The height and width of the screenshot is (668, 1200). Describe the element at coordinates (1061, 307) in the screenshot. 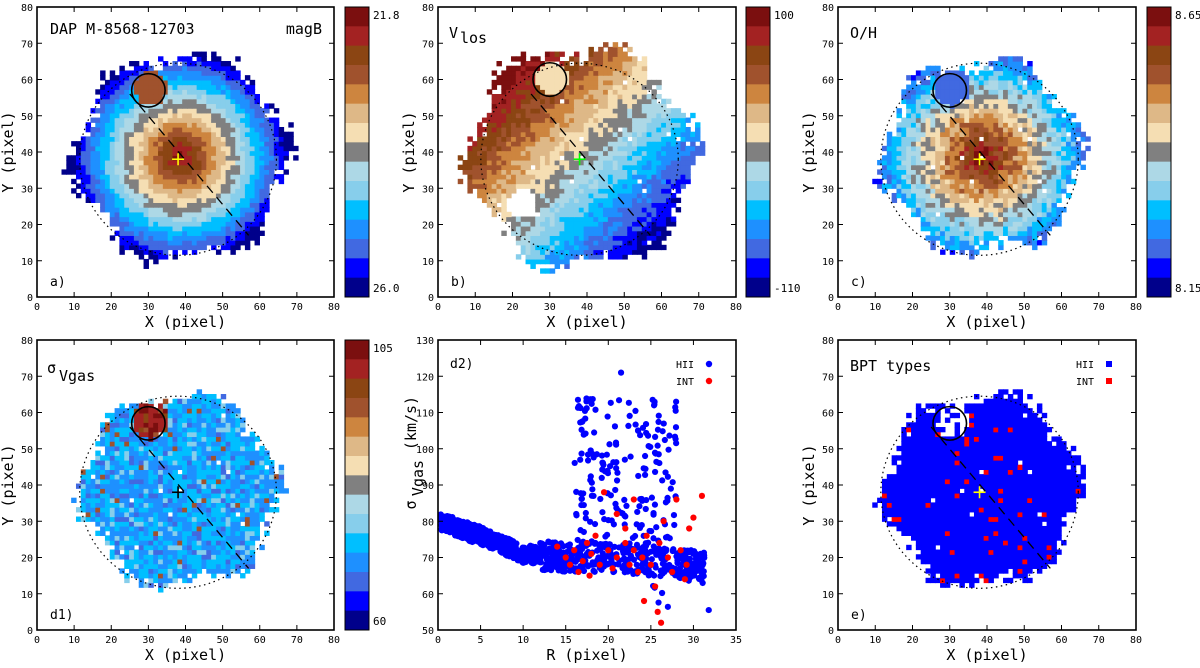

I see `panel-c-xtick-label: 60` at that location.